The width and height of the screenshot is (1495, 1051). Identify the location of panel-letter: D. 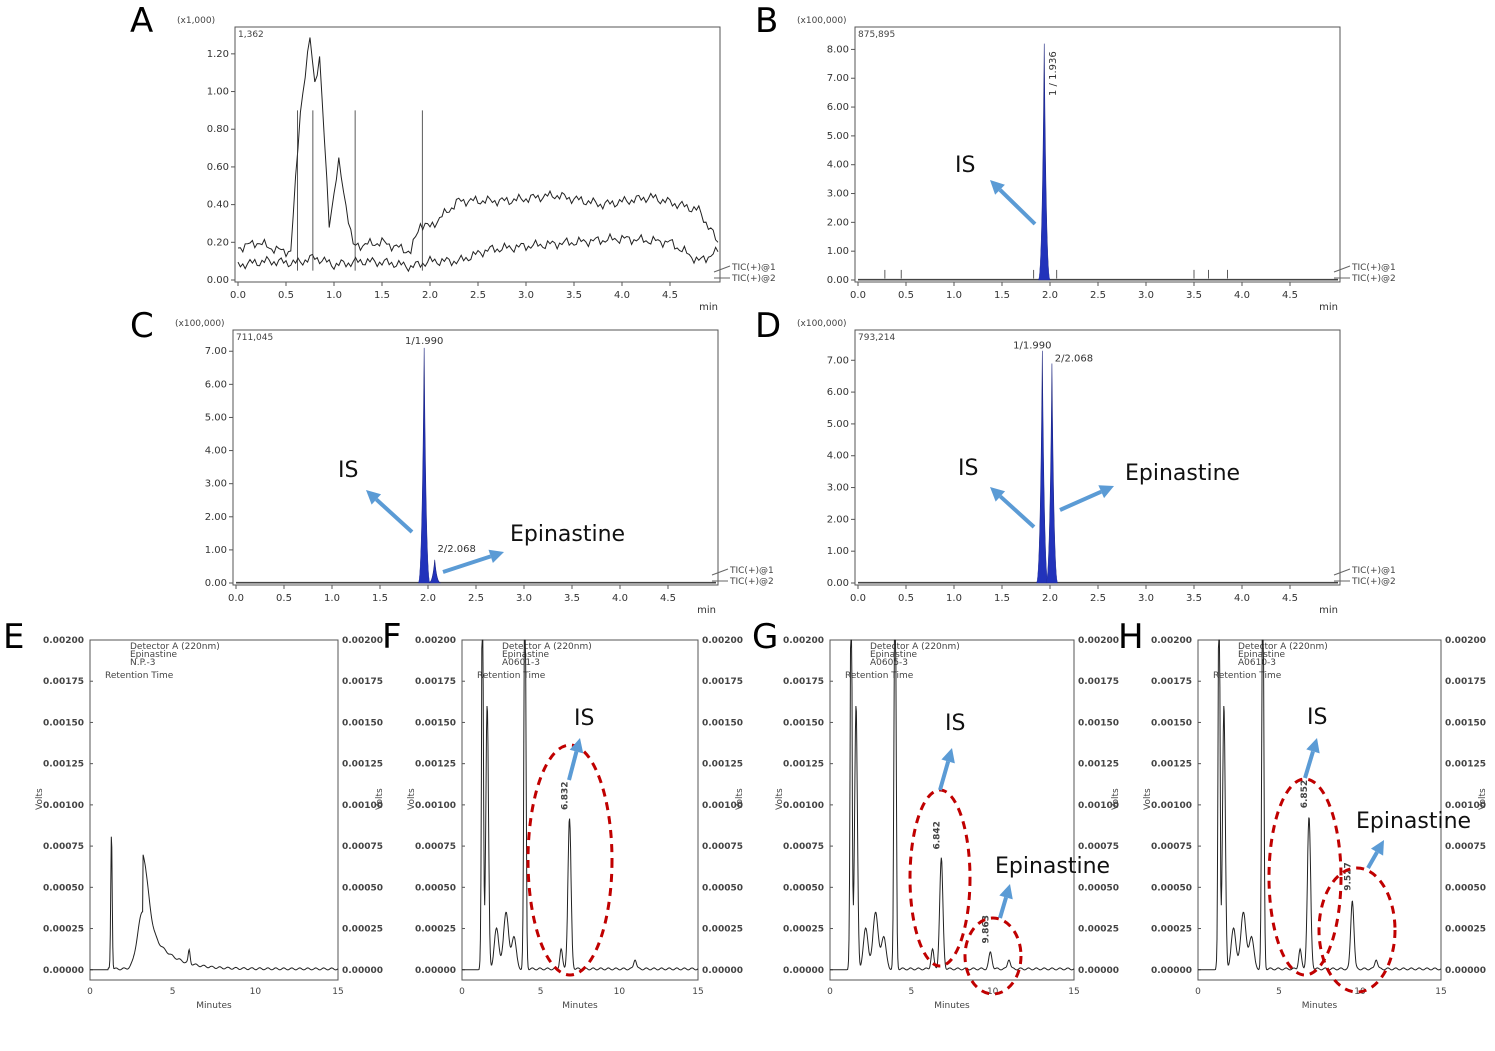
(768, 326).